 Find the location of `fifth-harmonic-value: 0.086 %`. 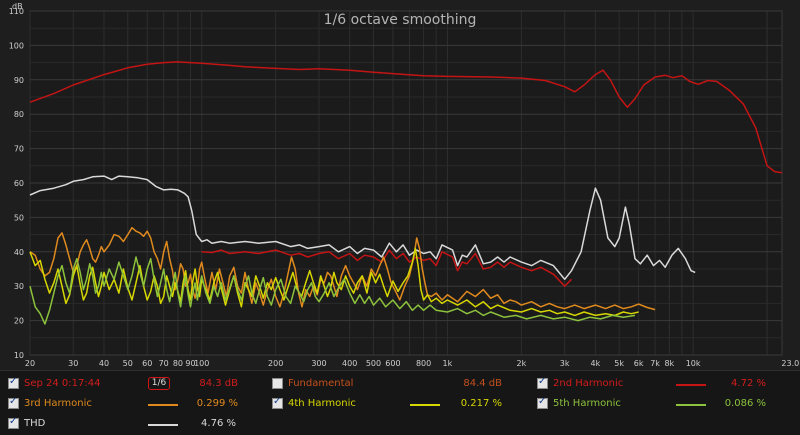

fifth-harmonic-value: 0.086 % is located at coordinates (745, 403).